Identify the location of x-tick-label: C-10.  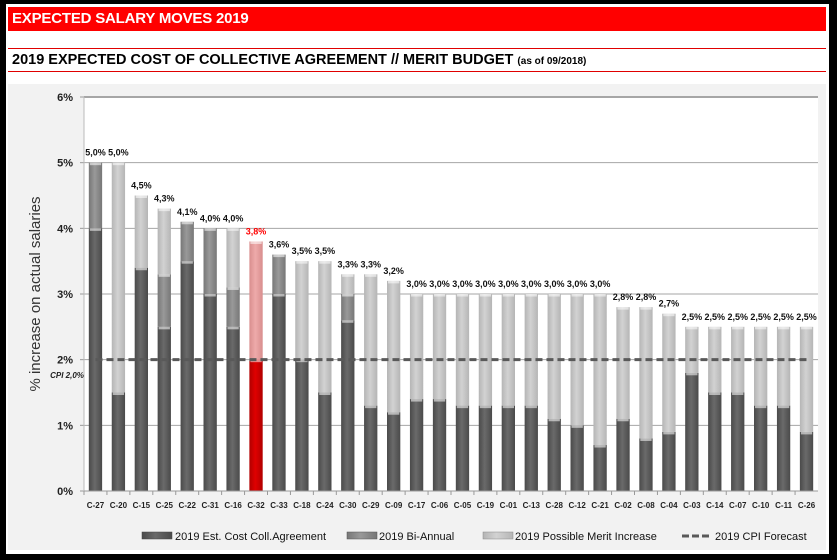
(761, 505).